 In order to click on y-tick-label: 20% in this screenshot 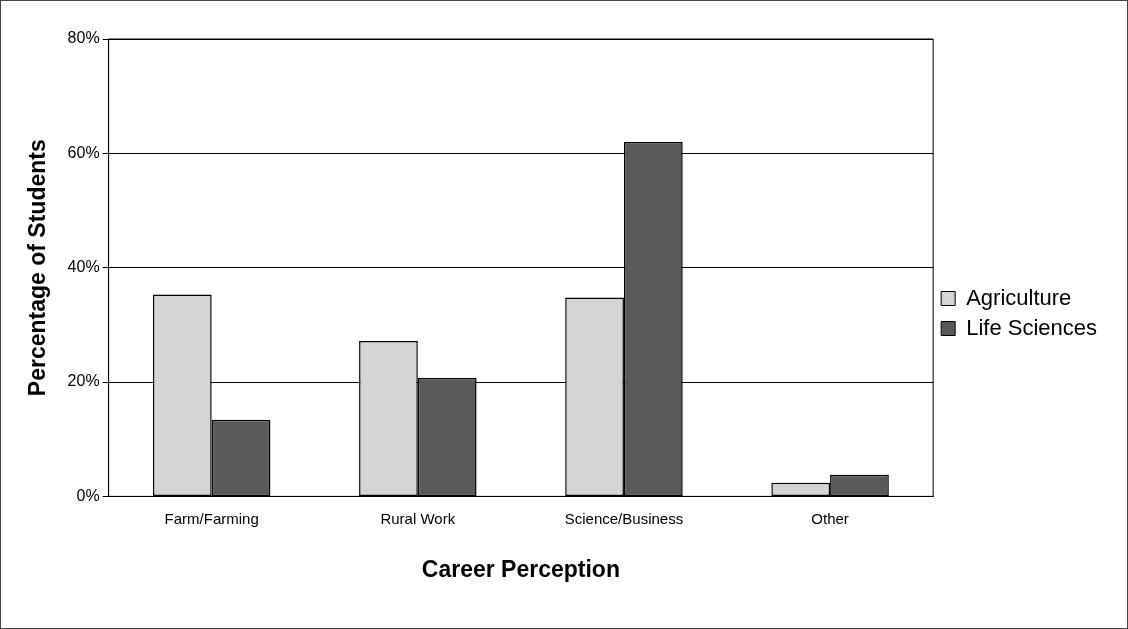, I will do `click(83, 381)`.